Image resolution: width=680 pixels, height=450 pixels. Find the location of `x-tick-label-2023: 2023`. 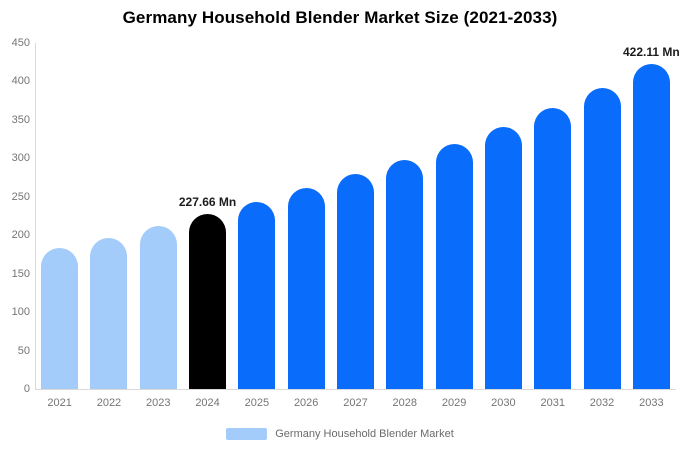

x-tick-label-2023: 2023 is located at coordinates (158, 403).